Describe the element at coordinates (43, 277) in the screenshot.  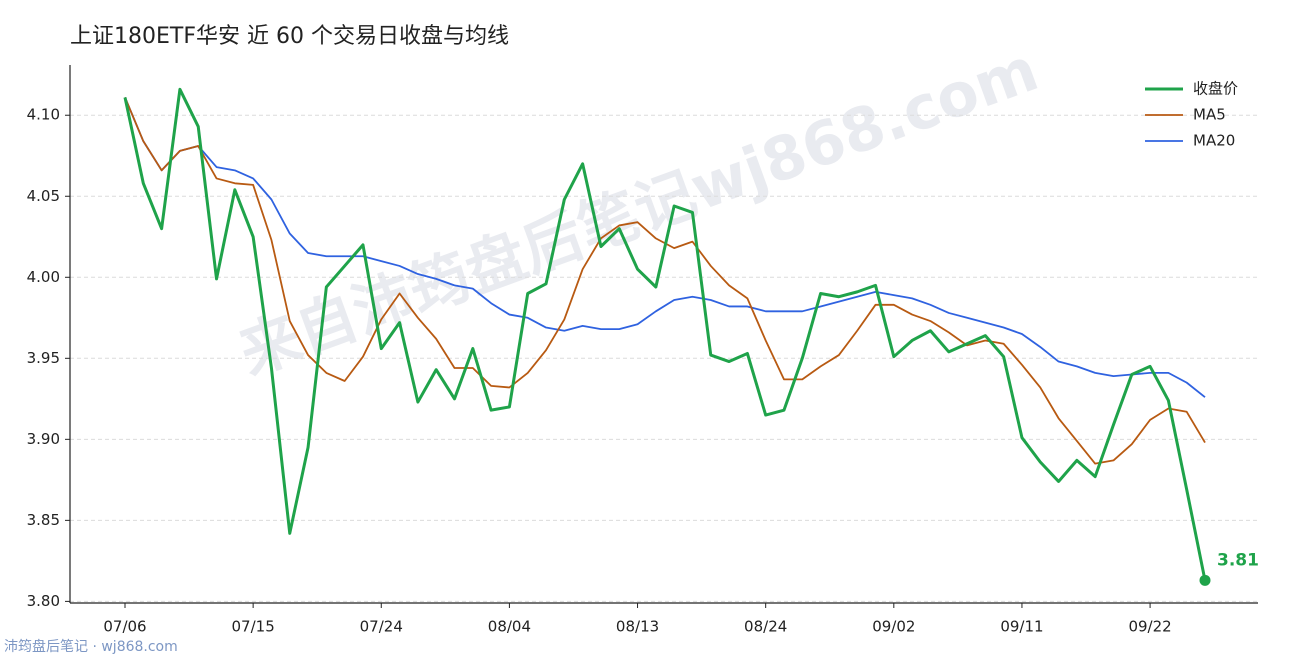
I see `y-tick-label: 4.00` at that location.